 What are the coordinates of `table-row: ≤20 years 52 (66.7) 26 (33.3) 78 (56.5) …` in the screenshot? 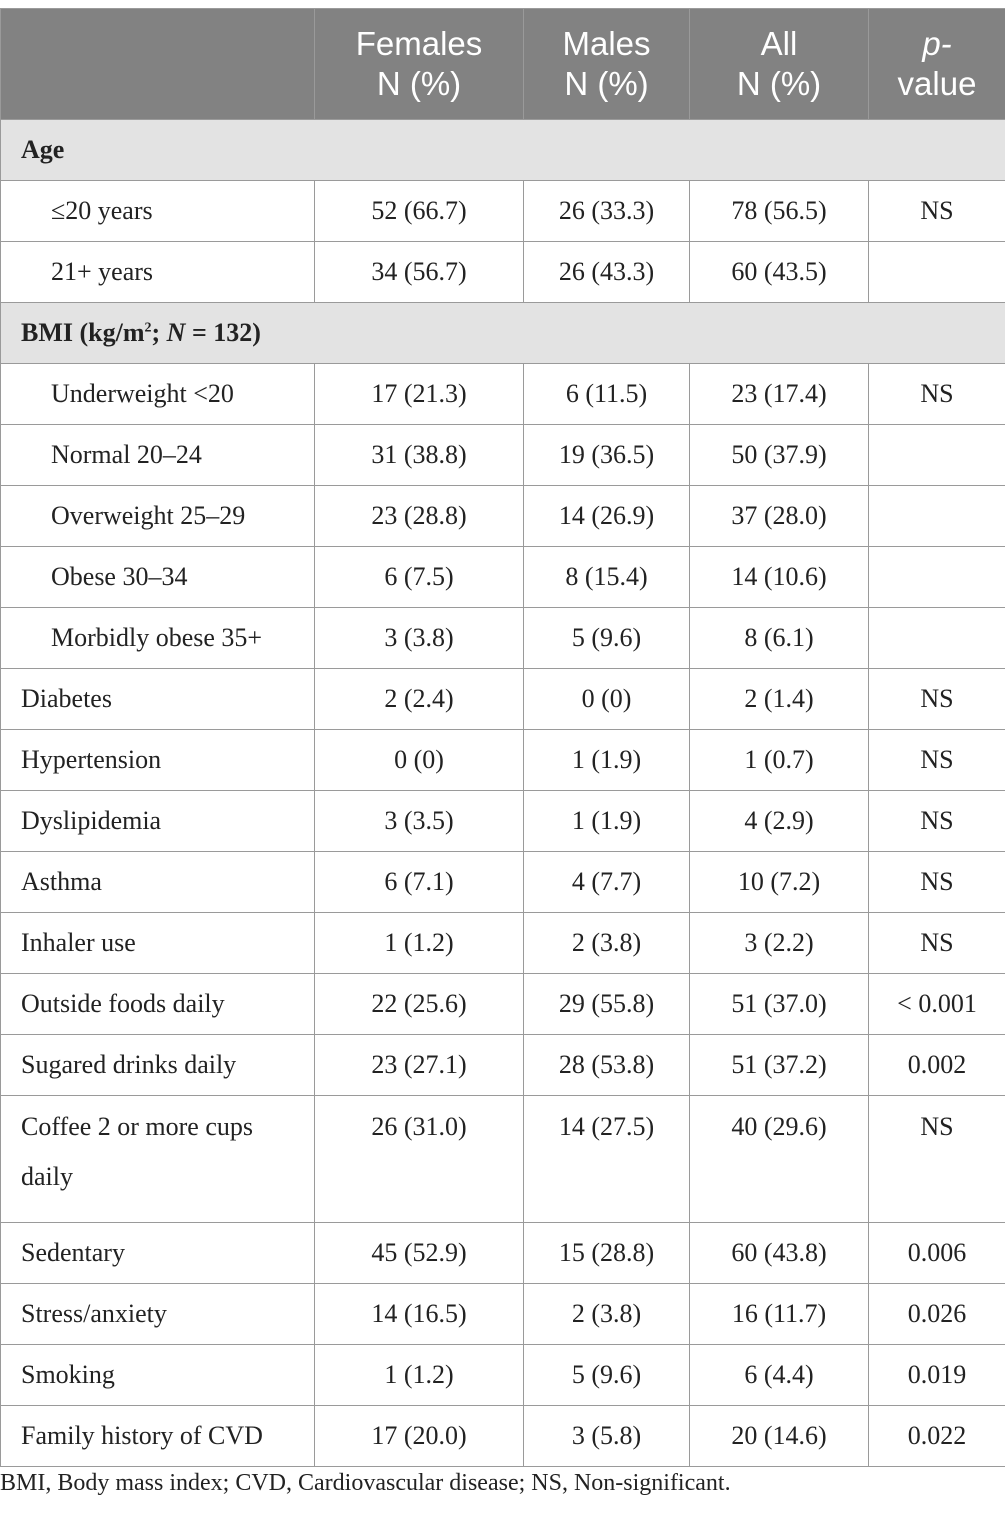 It's located at (502, 211).